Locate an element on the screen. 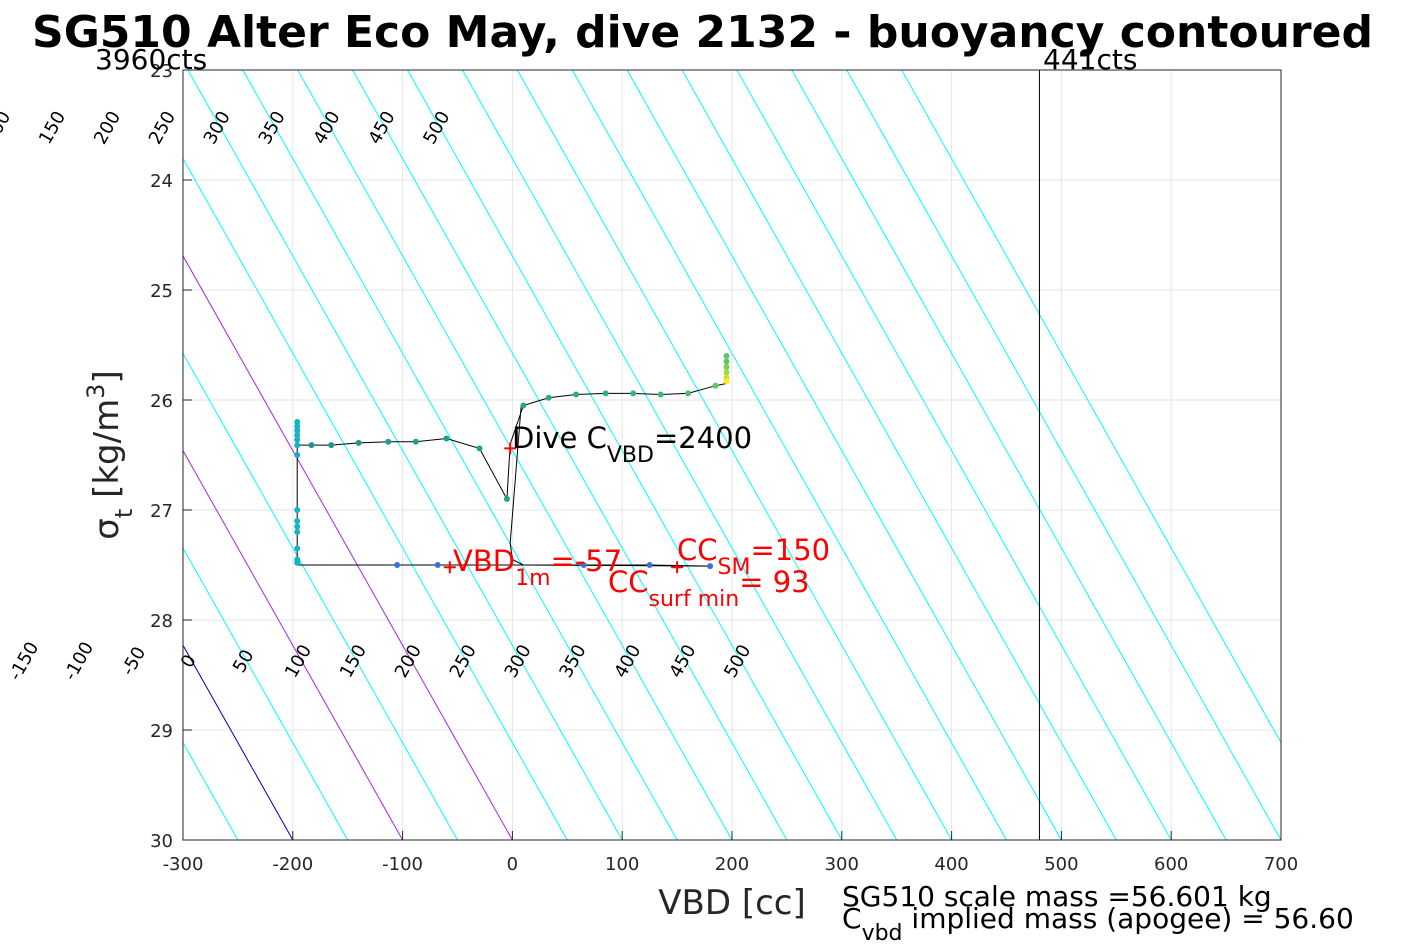 Image resolution: width=1417 pixels, height=945 pixels. contour-label: 250 is located at coordinates (162, 128).